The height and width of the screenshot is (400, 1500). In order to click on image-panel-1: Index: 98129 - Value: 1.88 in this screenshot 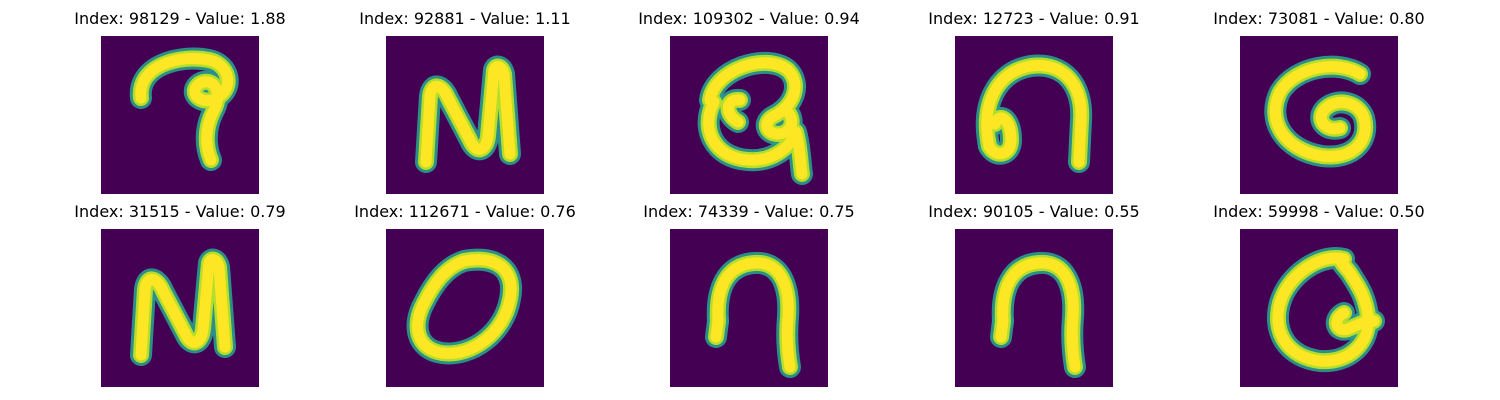, I will do `click(180, 101)`.